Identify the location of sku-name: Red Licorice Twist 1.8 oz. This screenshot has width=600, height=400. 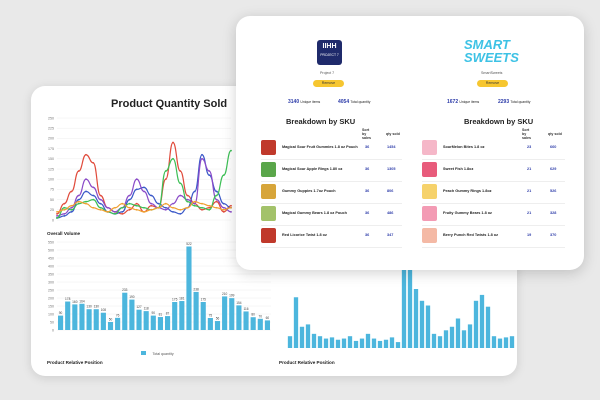
(304, 235).